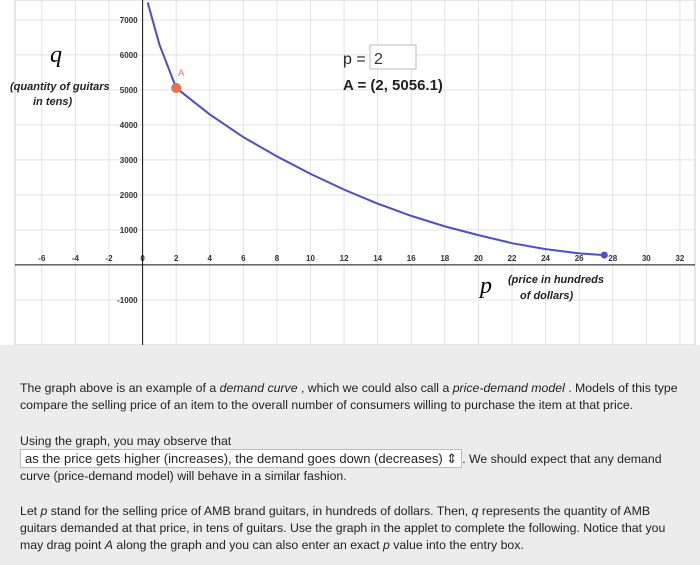 The image size is (700, 565). What do you see at coordinates (444, 258) in the screenshot?
I see `x-tick-label: 18` at bounding box center [444, 258].